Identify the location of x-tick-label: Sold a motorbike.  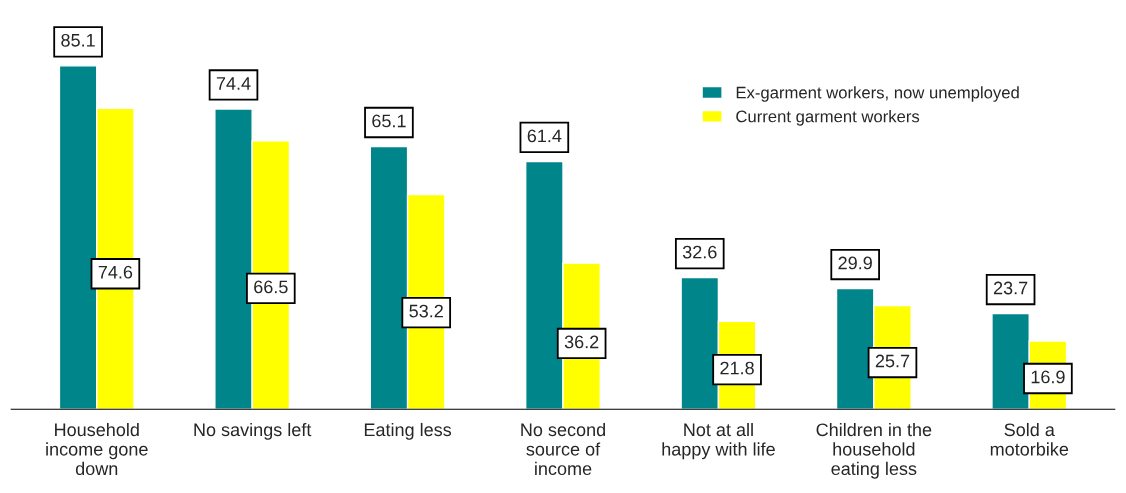
(1029, 439).